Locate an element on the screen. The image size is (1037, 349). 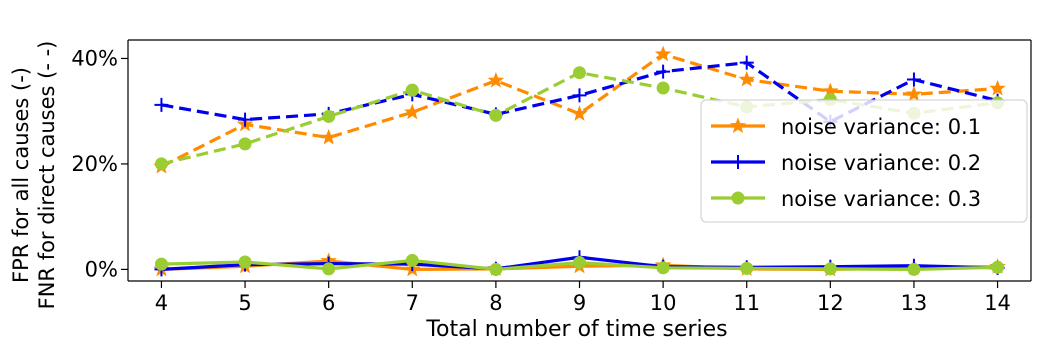
x-tick-label: 5 is located at coordinates (244, 303).